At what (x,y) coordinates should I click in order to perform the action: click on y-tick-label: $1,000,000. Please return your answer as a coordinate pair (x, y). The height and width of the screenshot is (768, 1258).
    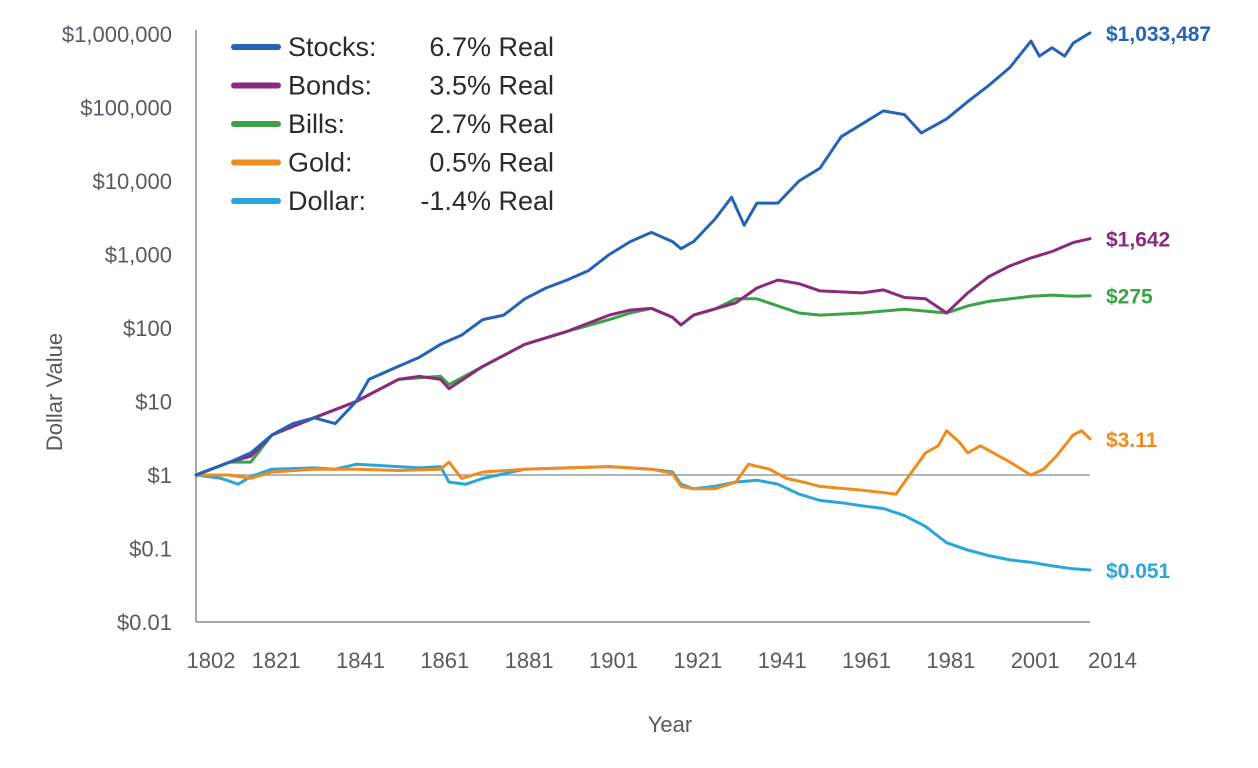
    Looking at the image, I should click on (117, 34).